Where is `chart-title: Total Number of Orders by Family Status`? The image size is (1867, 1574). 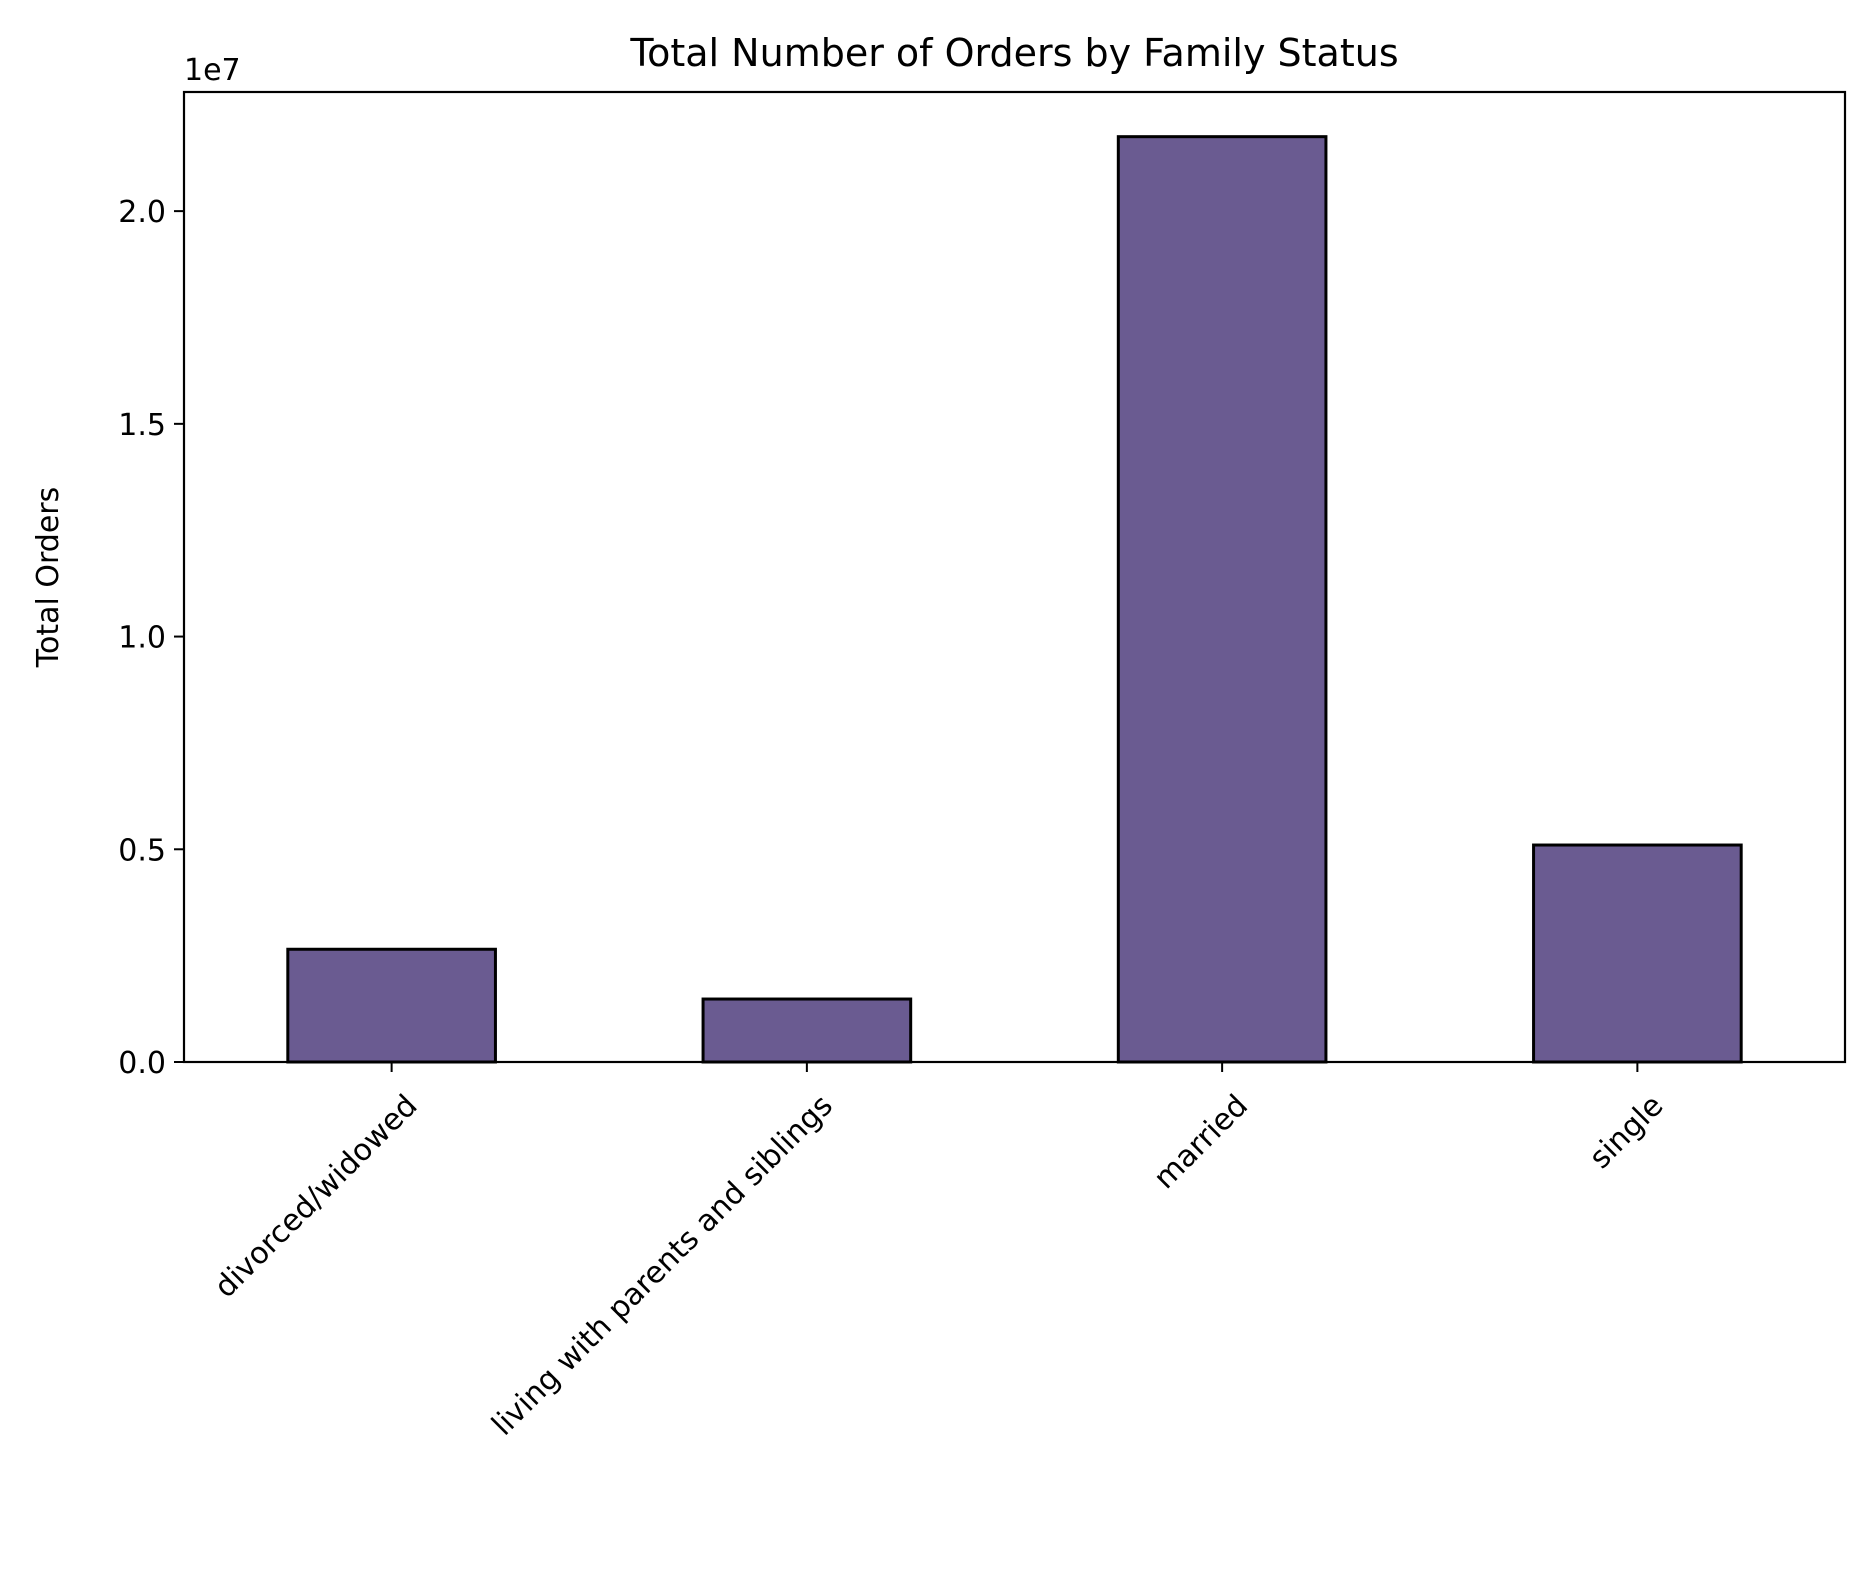 chart-title: Total Number of Orders by Family Status is located at coordinates (1013, 53).